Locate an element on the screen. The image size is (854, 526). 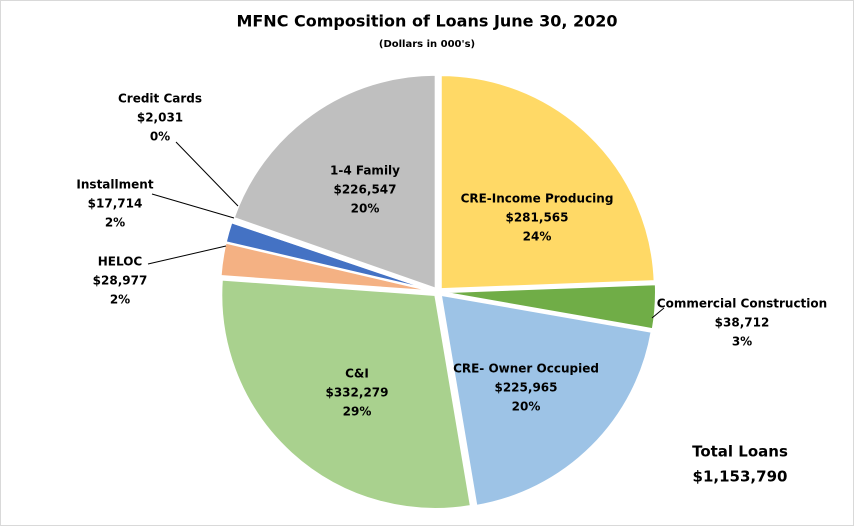
value-label: $28,977 is located at coordinates (120, 281).